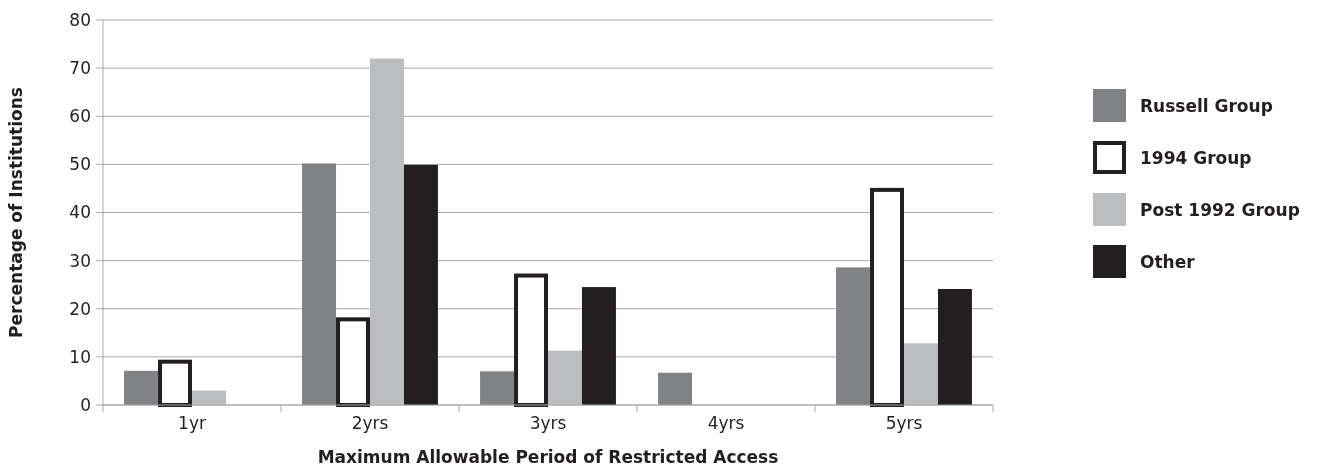  What do you see at coordinates (80, 308) in the screenshot?
I see `y-tick-label: 20` at bounding box center [80, 308].